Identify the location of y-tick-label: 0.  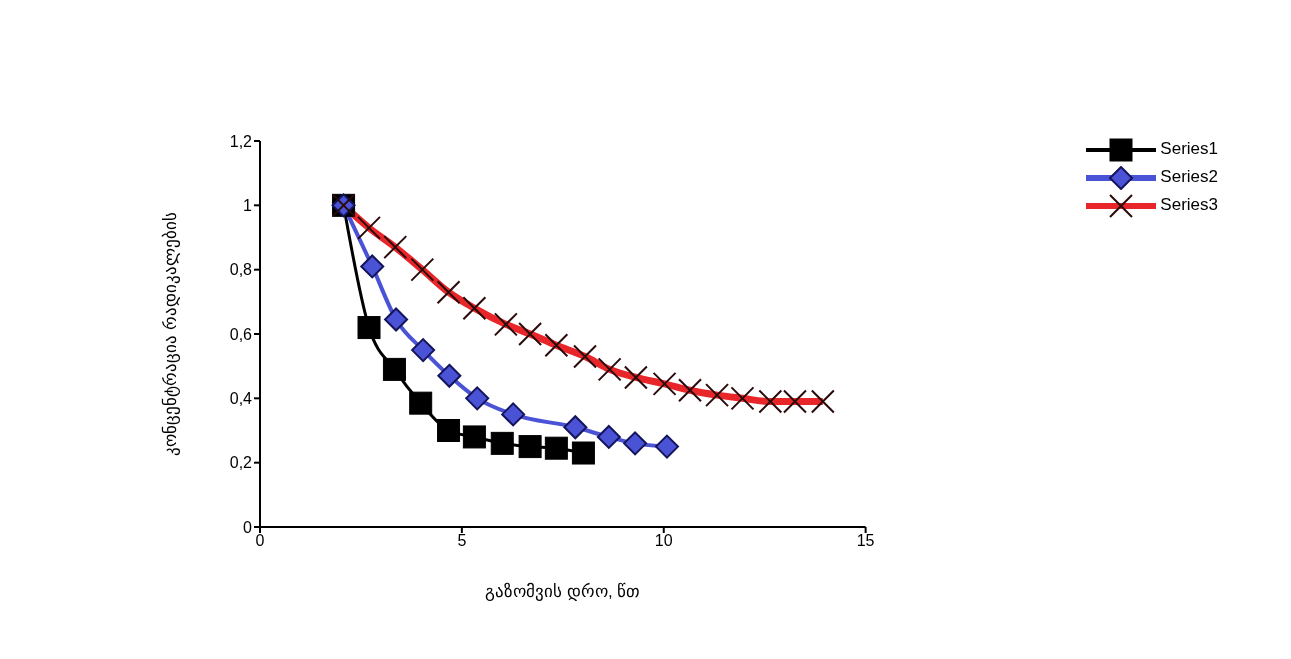
(248, 527).